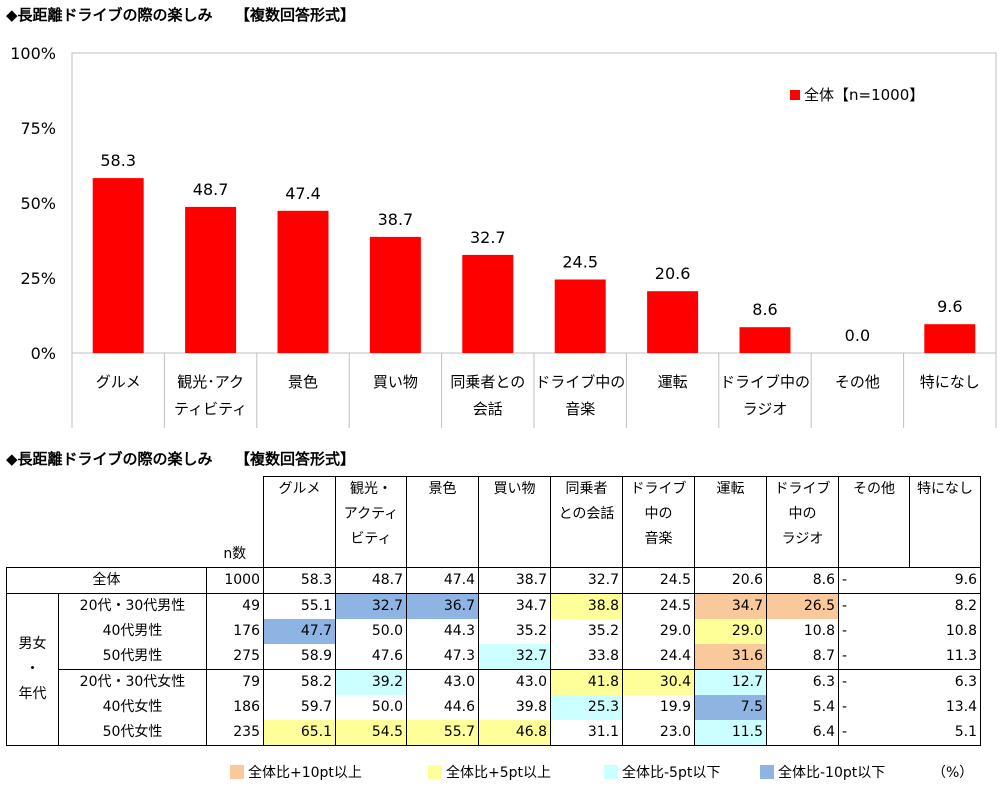 This screenshot has width=1000, height=788. Describe the element at coordinates (210, 382) in the screenshot. I see `category-label: 観光･アク` at that location.